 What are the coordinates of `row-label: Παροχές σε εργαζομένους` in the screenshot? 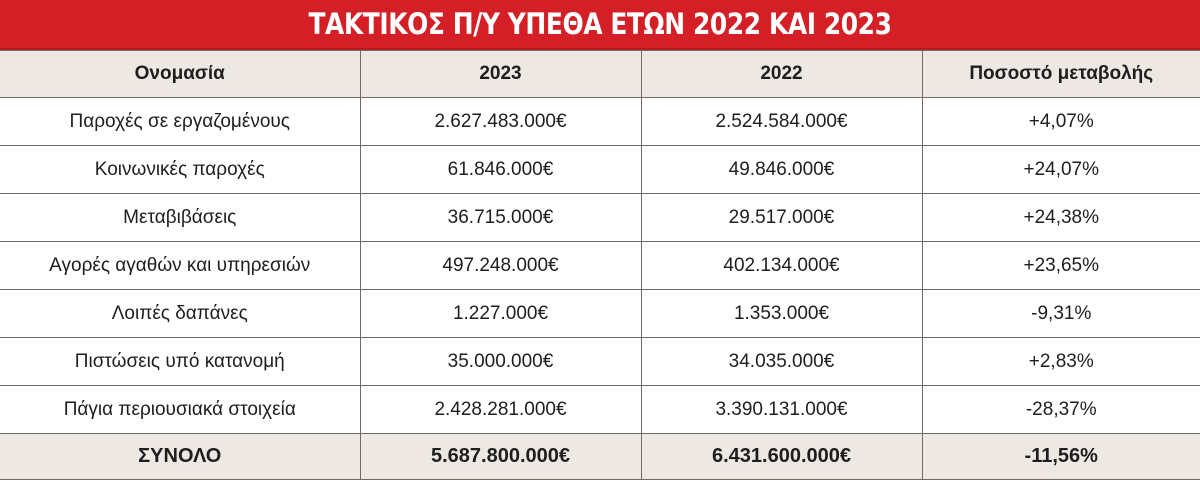 It's located at (180, 121).